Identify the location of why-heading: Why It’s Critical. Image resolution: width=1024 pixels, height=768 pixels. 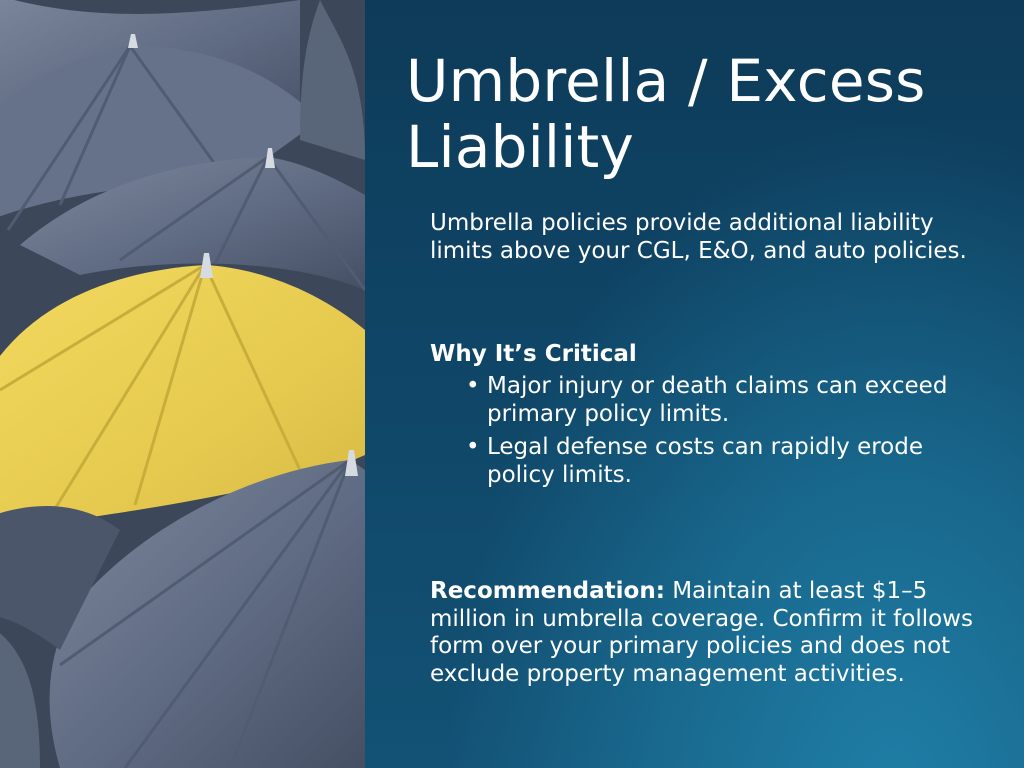
(533, 354).